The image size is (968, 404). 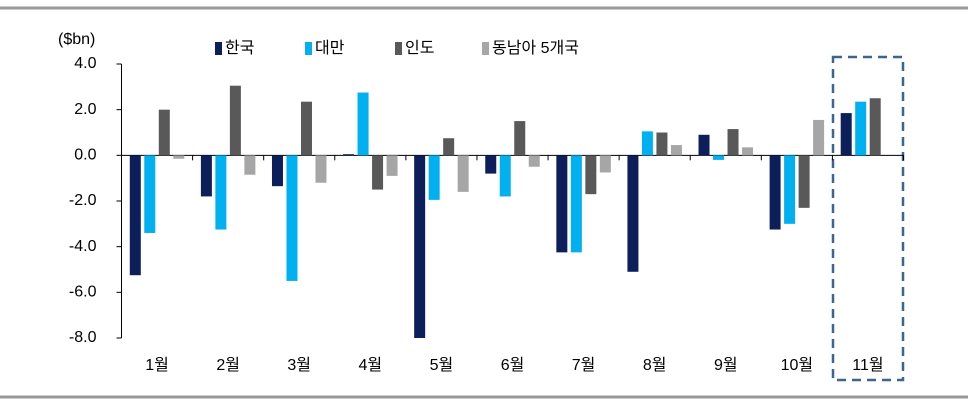 What do you see at coordinates (419, 48) in the screenshot?
I see `legend-label: 인도` at bounding box center [419, 48].